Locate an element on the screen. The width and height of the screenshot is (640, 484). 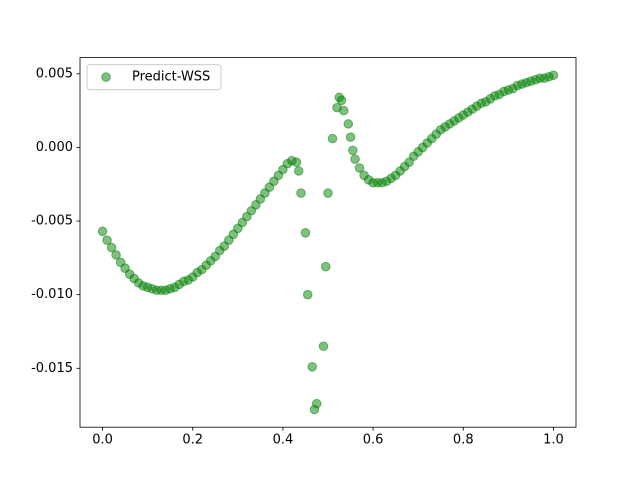
y-tick-label: -0.010 is located at coordinates (52, 294).